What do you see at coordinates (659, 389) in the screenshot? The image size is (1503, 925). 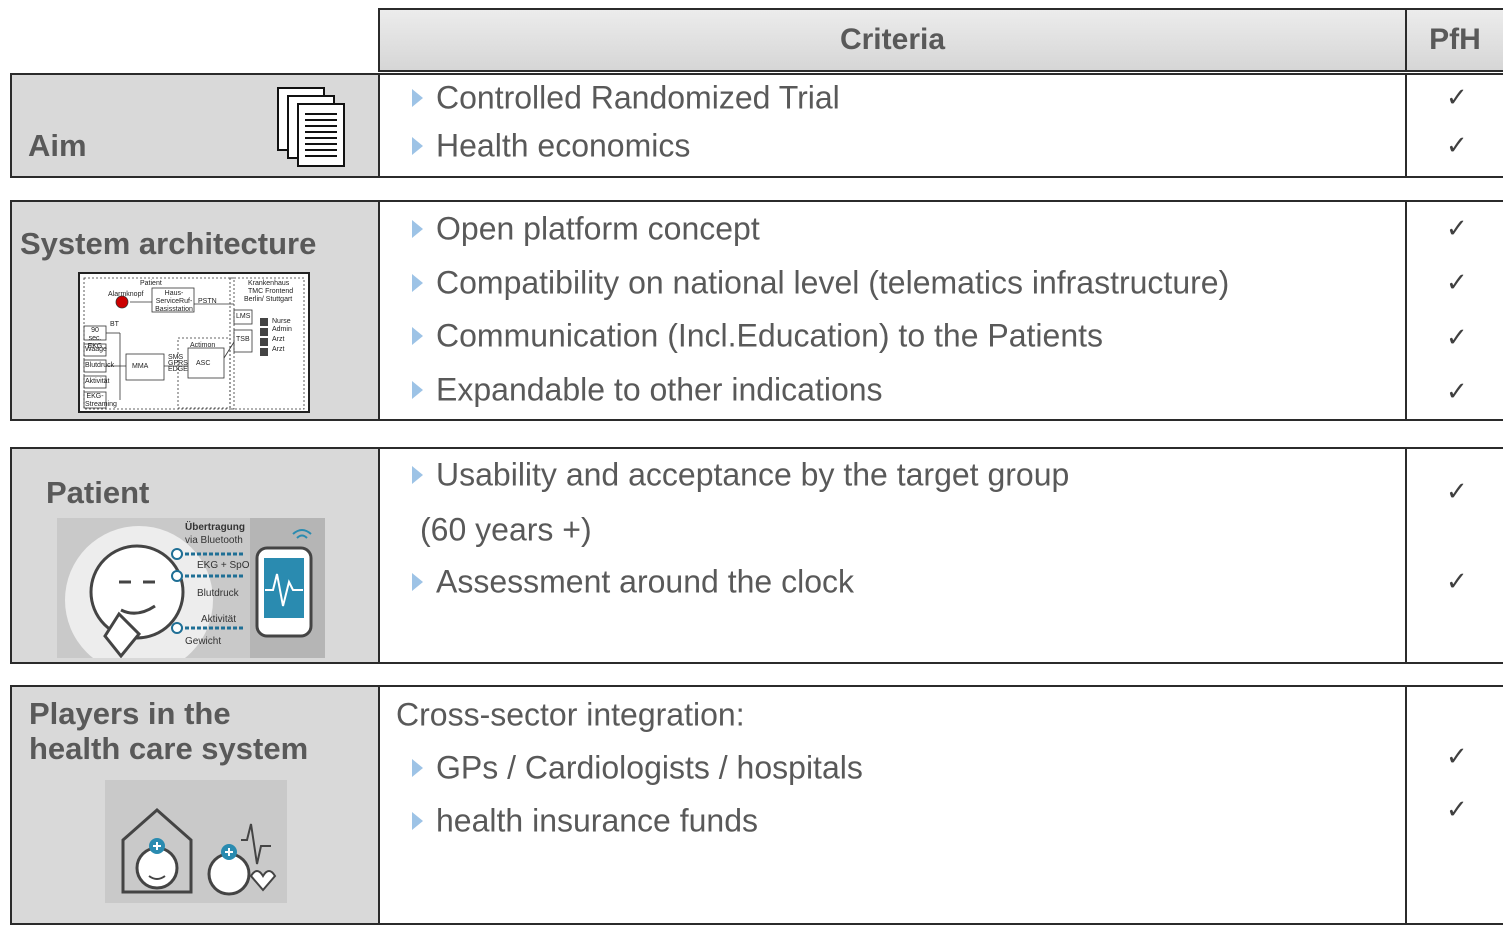 I see `criteria-text: Expandable to other indications` at bounding box center [659, 389].